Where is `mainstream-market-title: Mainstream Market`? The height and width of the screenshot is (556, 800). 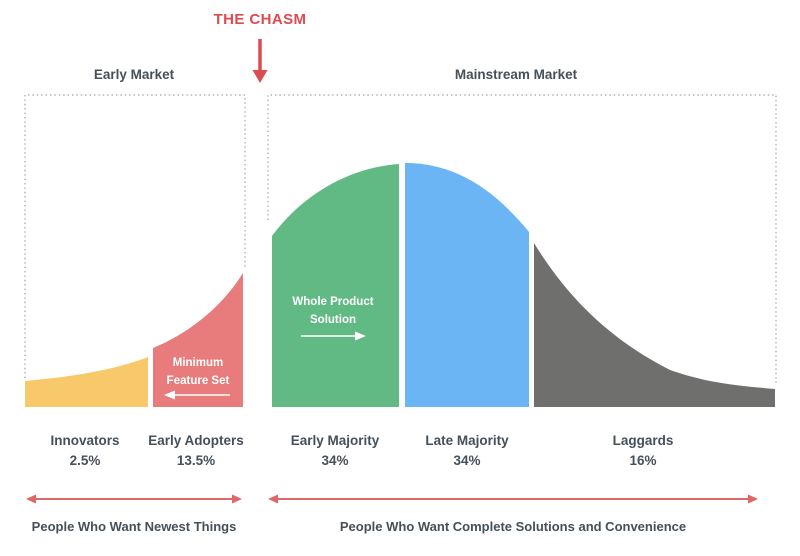
mainstream-market-title: Mainstream Market is located at coordinates (516, 74).